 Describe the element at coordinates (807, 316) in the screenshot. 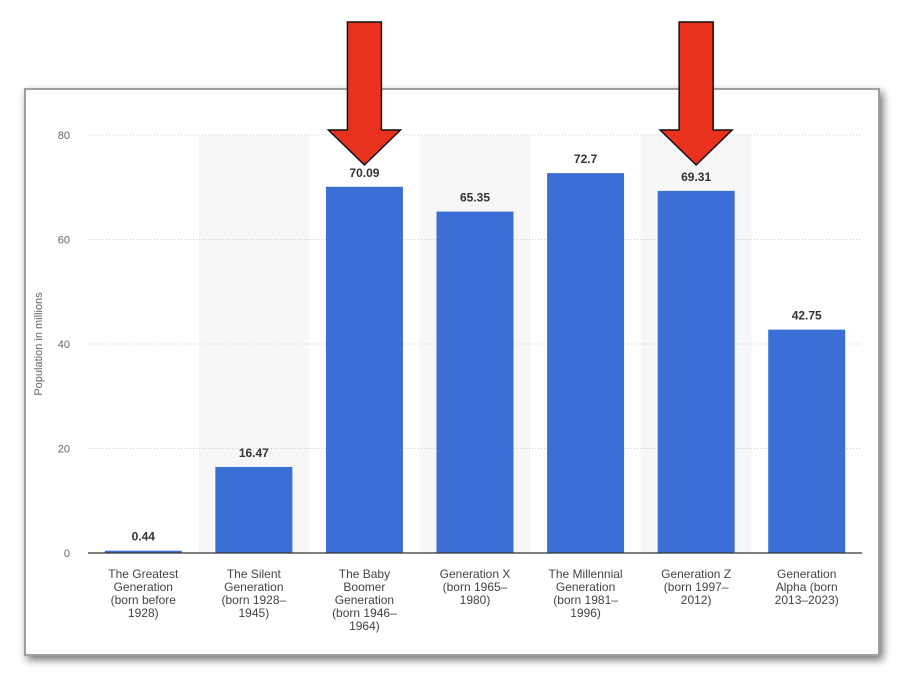

I see `bar-value-label: 42.75` at that location.